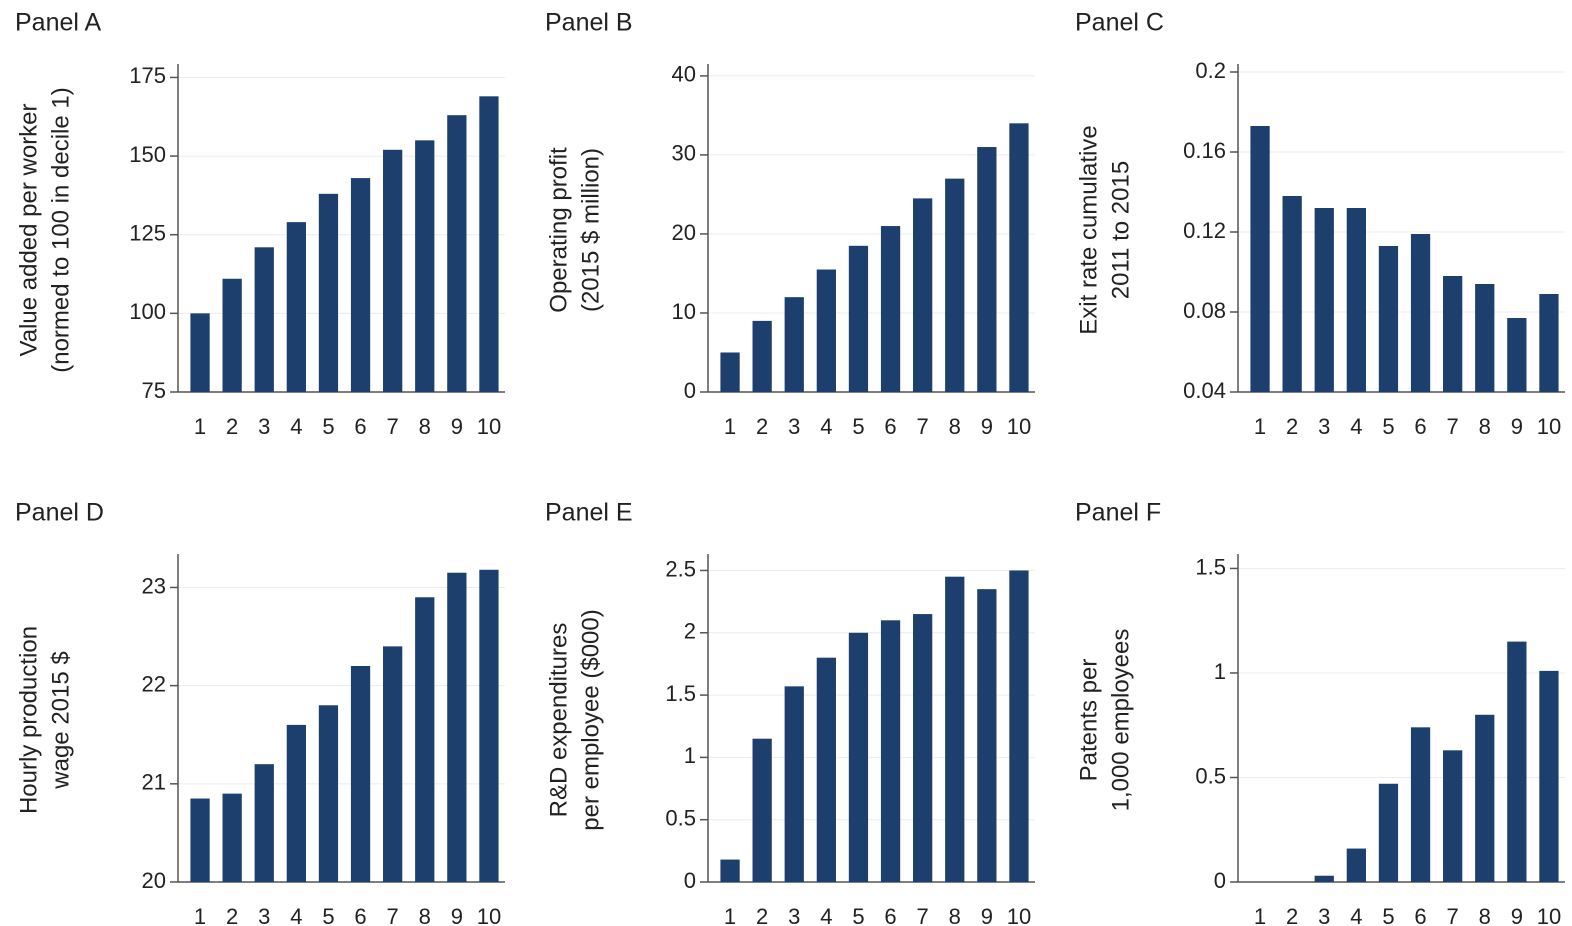  What do you see at coordinates (1204, 150) in the screenshot?
I see `y-tick-label: 0.16` at bounding box center [1204, 150].